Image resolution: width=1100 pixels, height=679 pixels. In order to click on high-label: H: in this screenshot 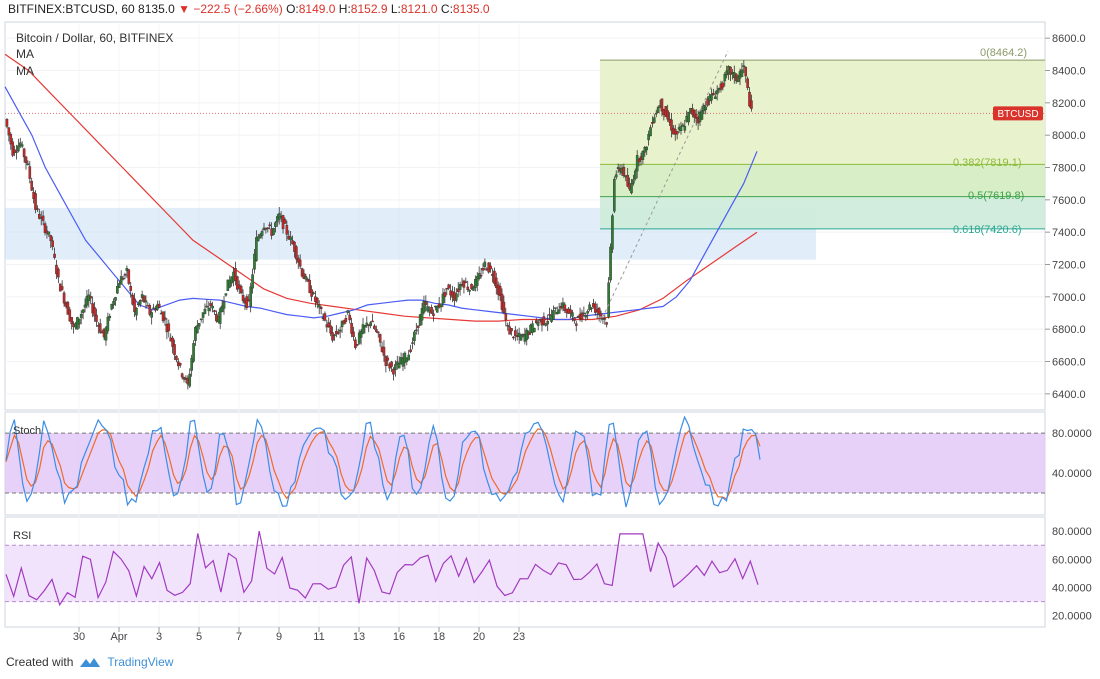, I will do `click(344, 9)`.